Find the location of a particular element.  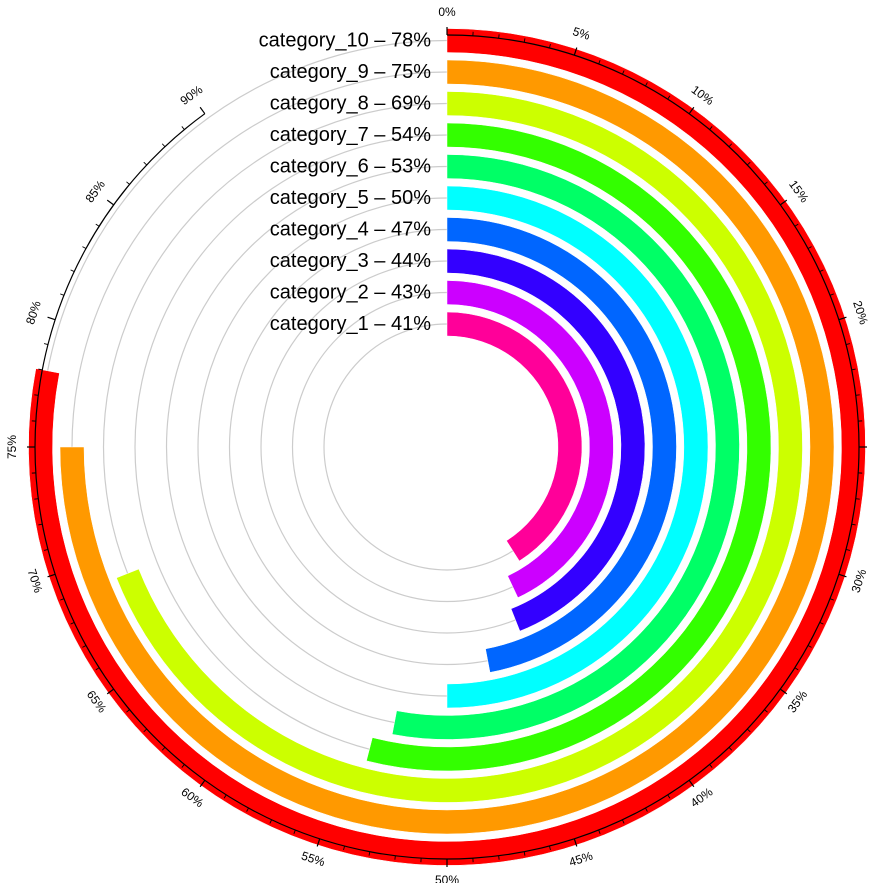

tick-label: 15% is located at coordinates (799, 192).